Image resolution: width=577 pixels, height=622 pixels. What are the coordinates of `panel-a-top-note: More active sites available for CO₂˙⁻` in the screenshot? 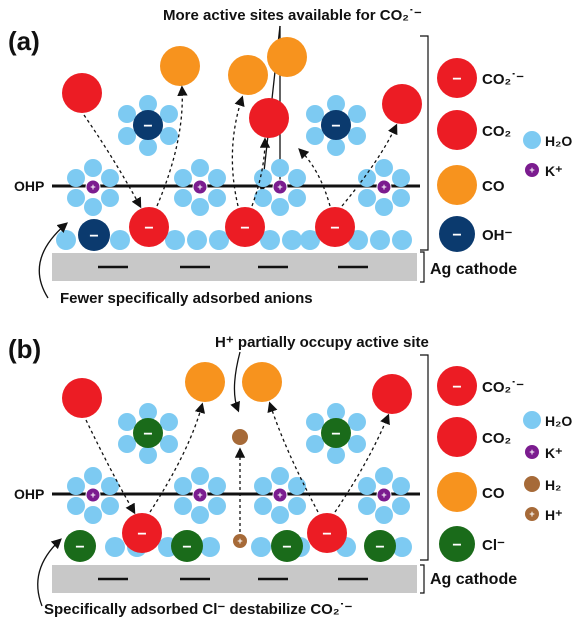 It's located at (292, 15).